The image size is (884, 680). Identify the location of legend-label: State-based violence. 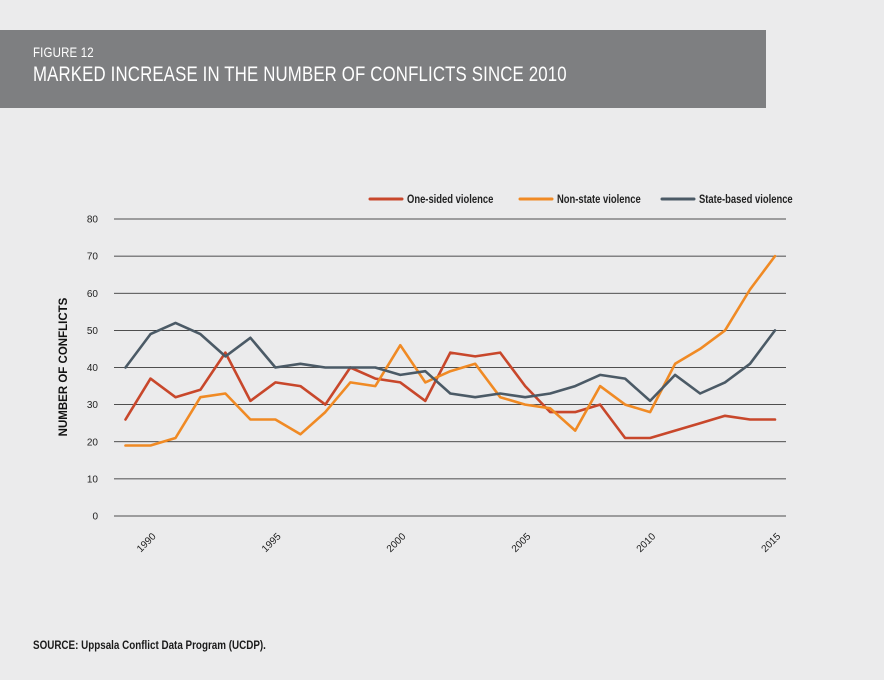
(746, 199).